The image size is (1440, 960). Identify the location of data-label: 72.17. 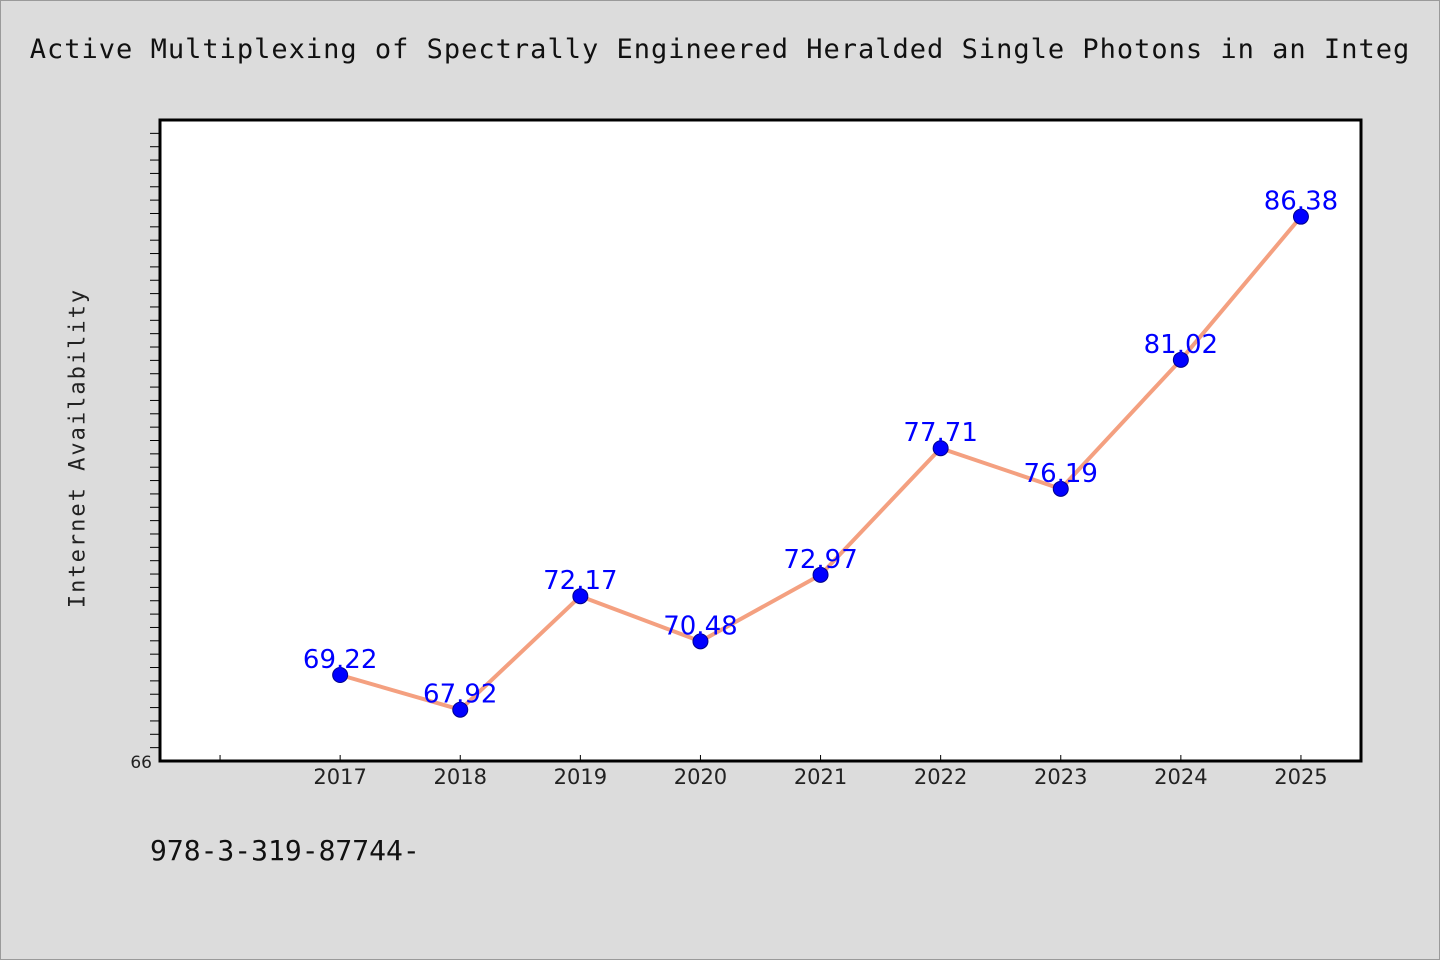
(580, 581).